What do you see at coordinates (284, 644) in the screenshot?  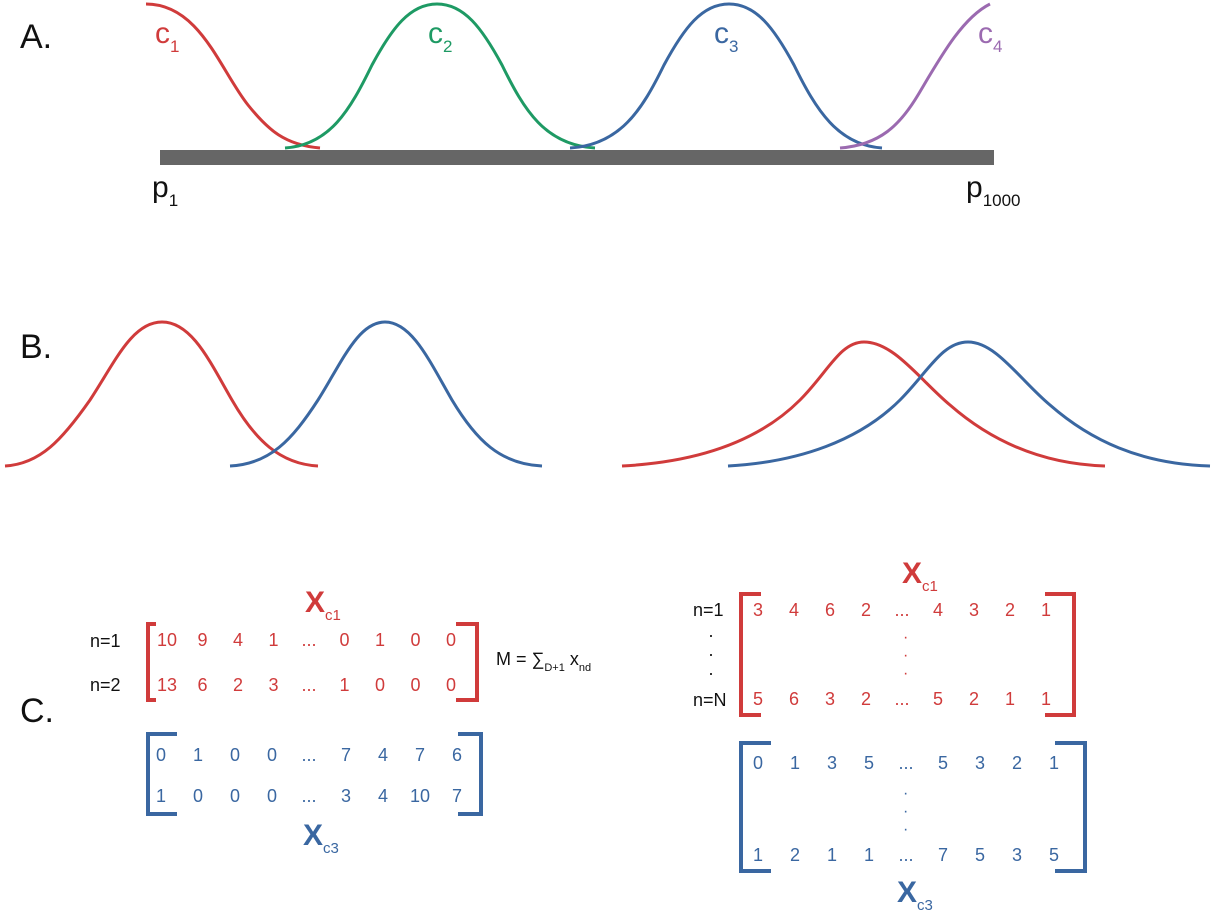 I see `left-top-matrix: Xc1 n=1 n=2 10 9 4 1... 0 1 0 013 6 2 3... 1 0 0 0` at bounding box center [284, 644].